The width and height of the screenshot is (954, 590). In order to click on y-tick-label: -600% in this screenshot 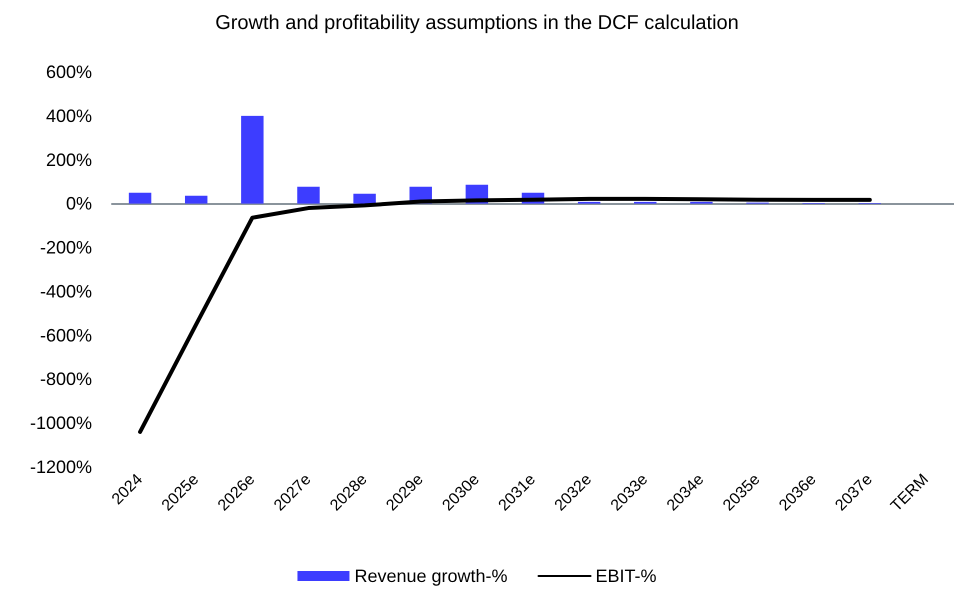, I will do `click(66, 335)`.